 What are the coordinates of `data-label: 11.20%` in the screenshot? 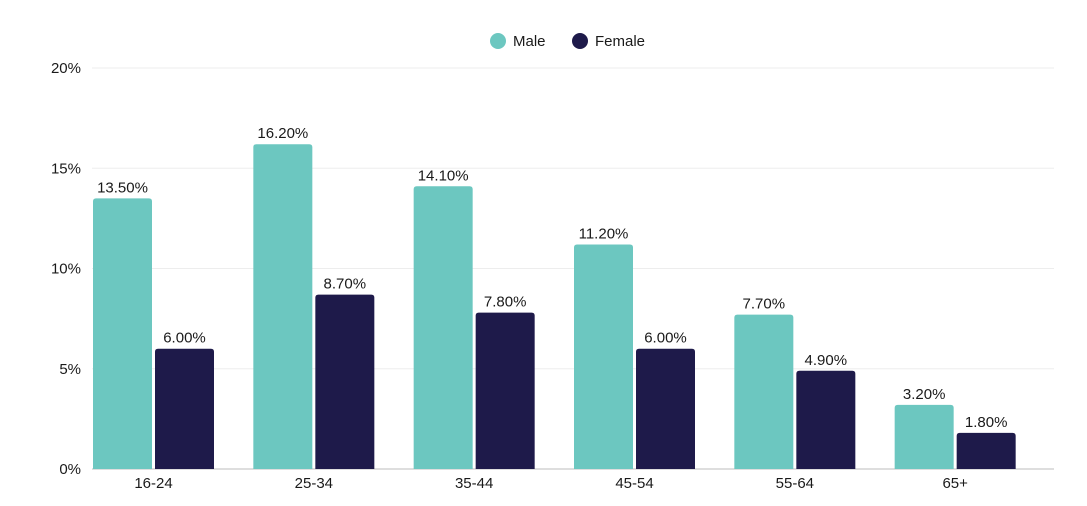 It's located at (604, 233).